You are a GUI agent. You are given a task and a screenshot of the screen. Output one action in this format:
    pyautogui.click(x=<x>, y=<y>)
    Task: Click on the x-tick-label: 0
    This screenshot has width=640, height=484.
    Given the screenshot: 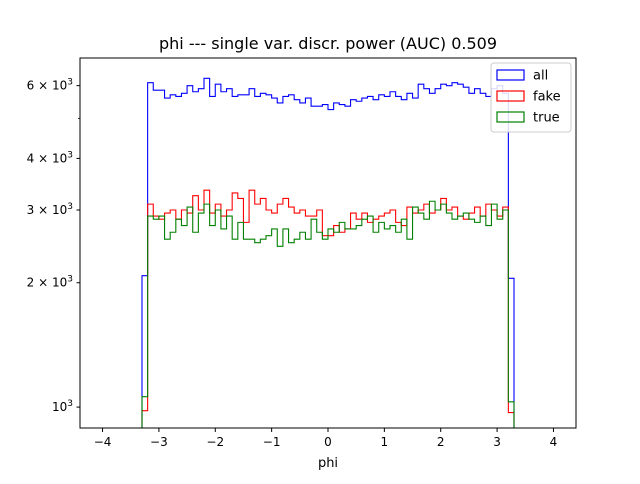 What is the action you would take?
    pyautogui.click(x=328, y=442)
    